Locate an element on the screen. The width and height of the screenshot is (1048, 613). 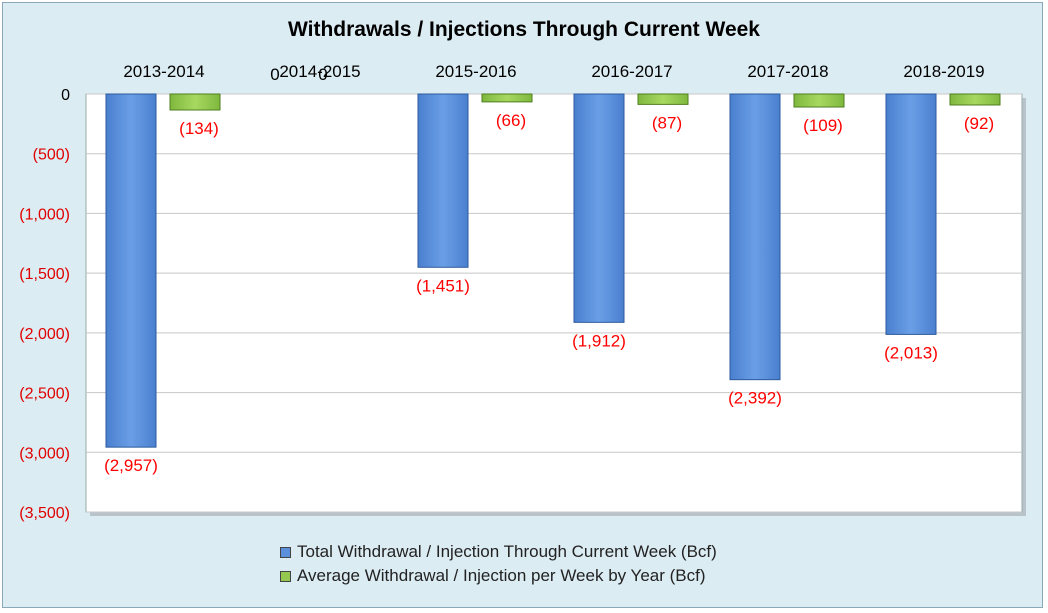
data-label-total: (2,957) is located at coordinates (131, 465).